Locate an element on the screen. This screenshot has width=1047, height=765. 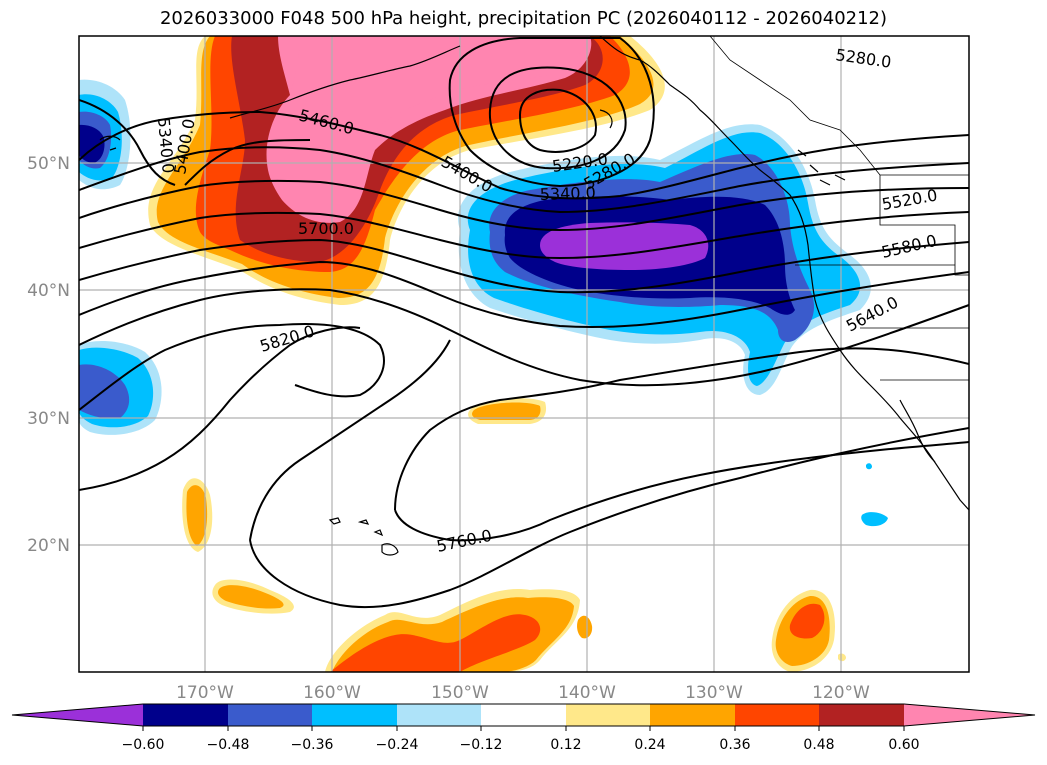
longitude-labels: 170°W 160°W 150°W 140°W 130°W 120°W is located at coordinates (523, 693).